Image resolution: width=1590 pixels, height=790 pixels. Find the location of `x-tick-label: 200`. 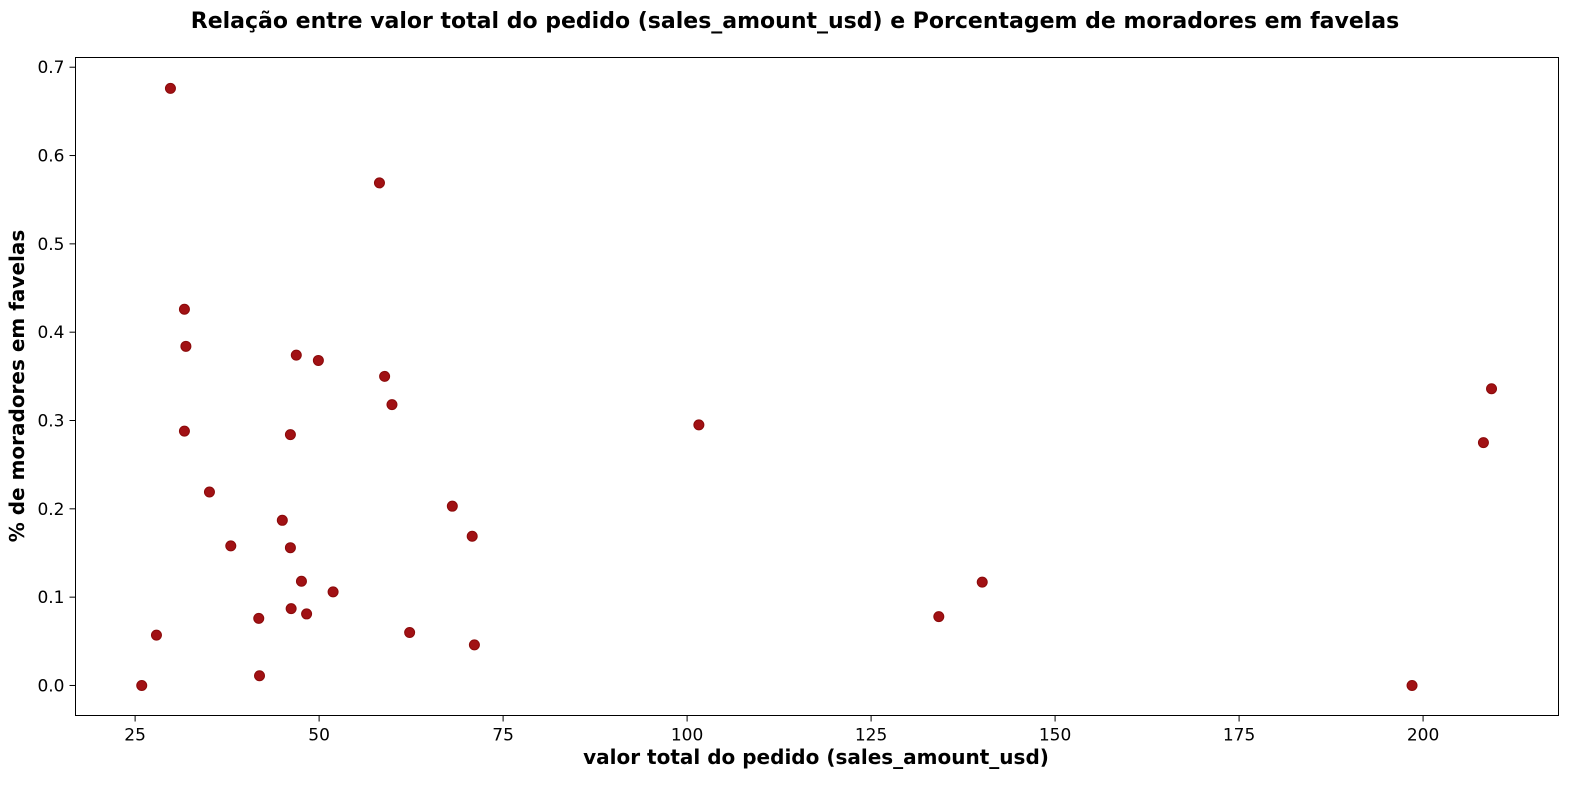

x-tick-label: 200 is located at coordinates (1423, 736).